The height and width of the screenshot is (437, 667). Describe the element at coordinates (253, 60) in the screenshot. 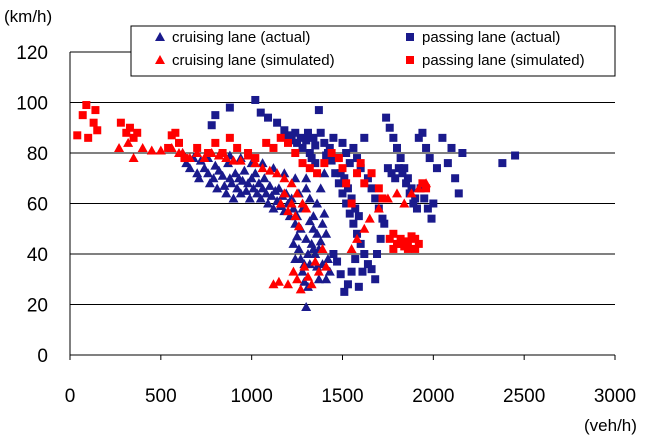

I see `legend-label: cruising lane (simulated)` at that location.